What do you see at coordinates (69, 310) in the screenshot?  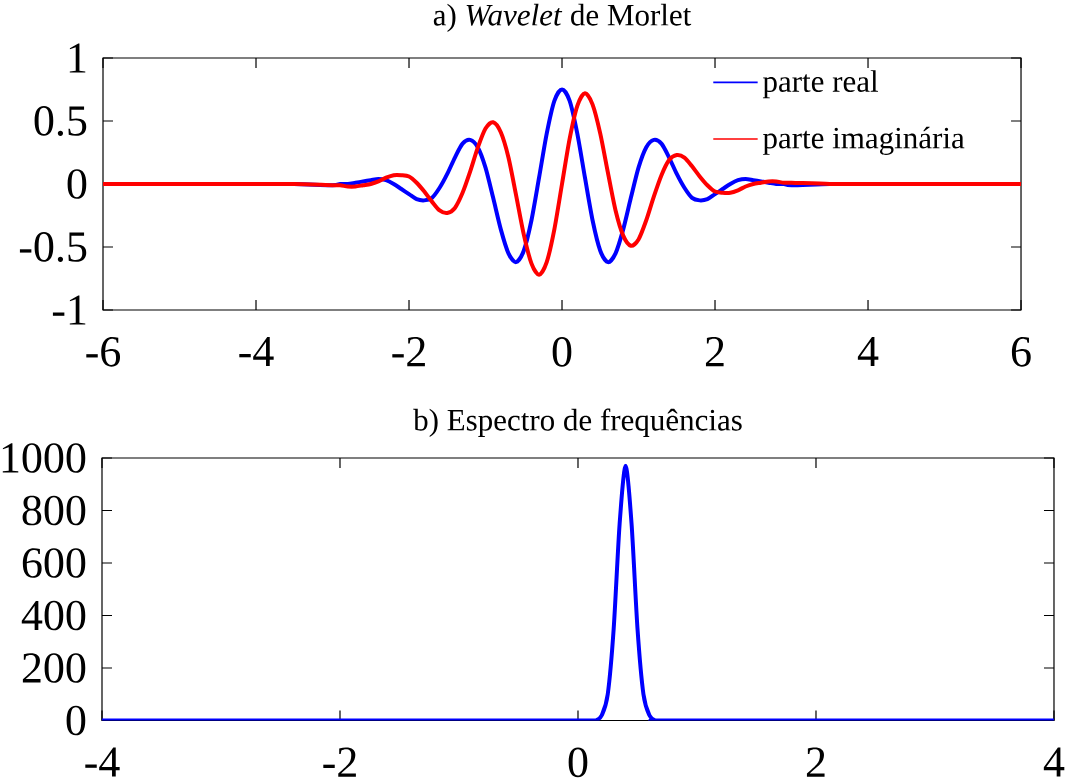 I see `y-tick-label: -1` at bounding box center [69, 310].